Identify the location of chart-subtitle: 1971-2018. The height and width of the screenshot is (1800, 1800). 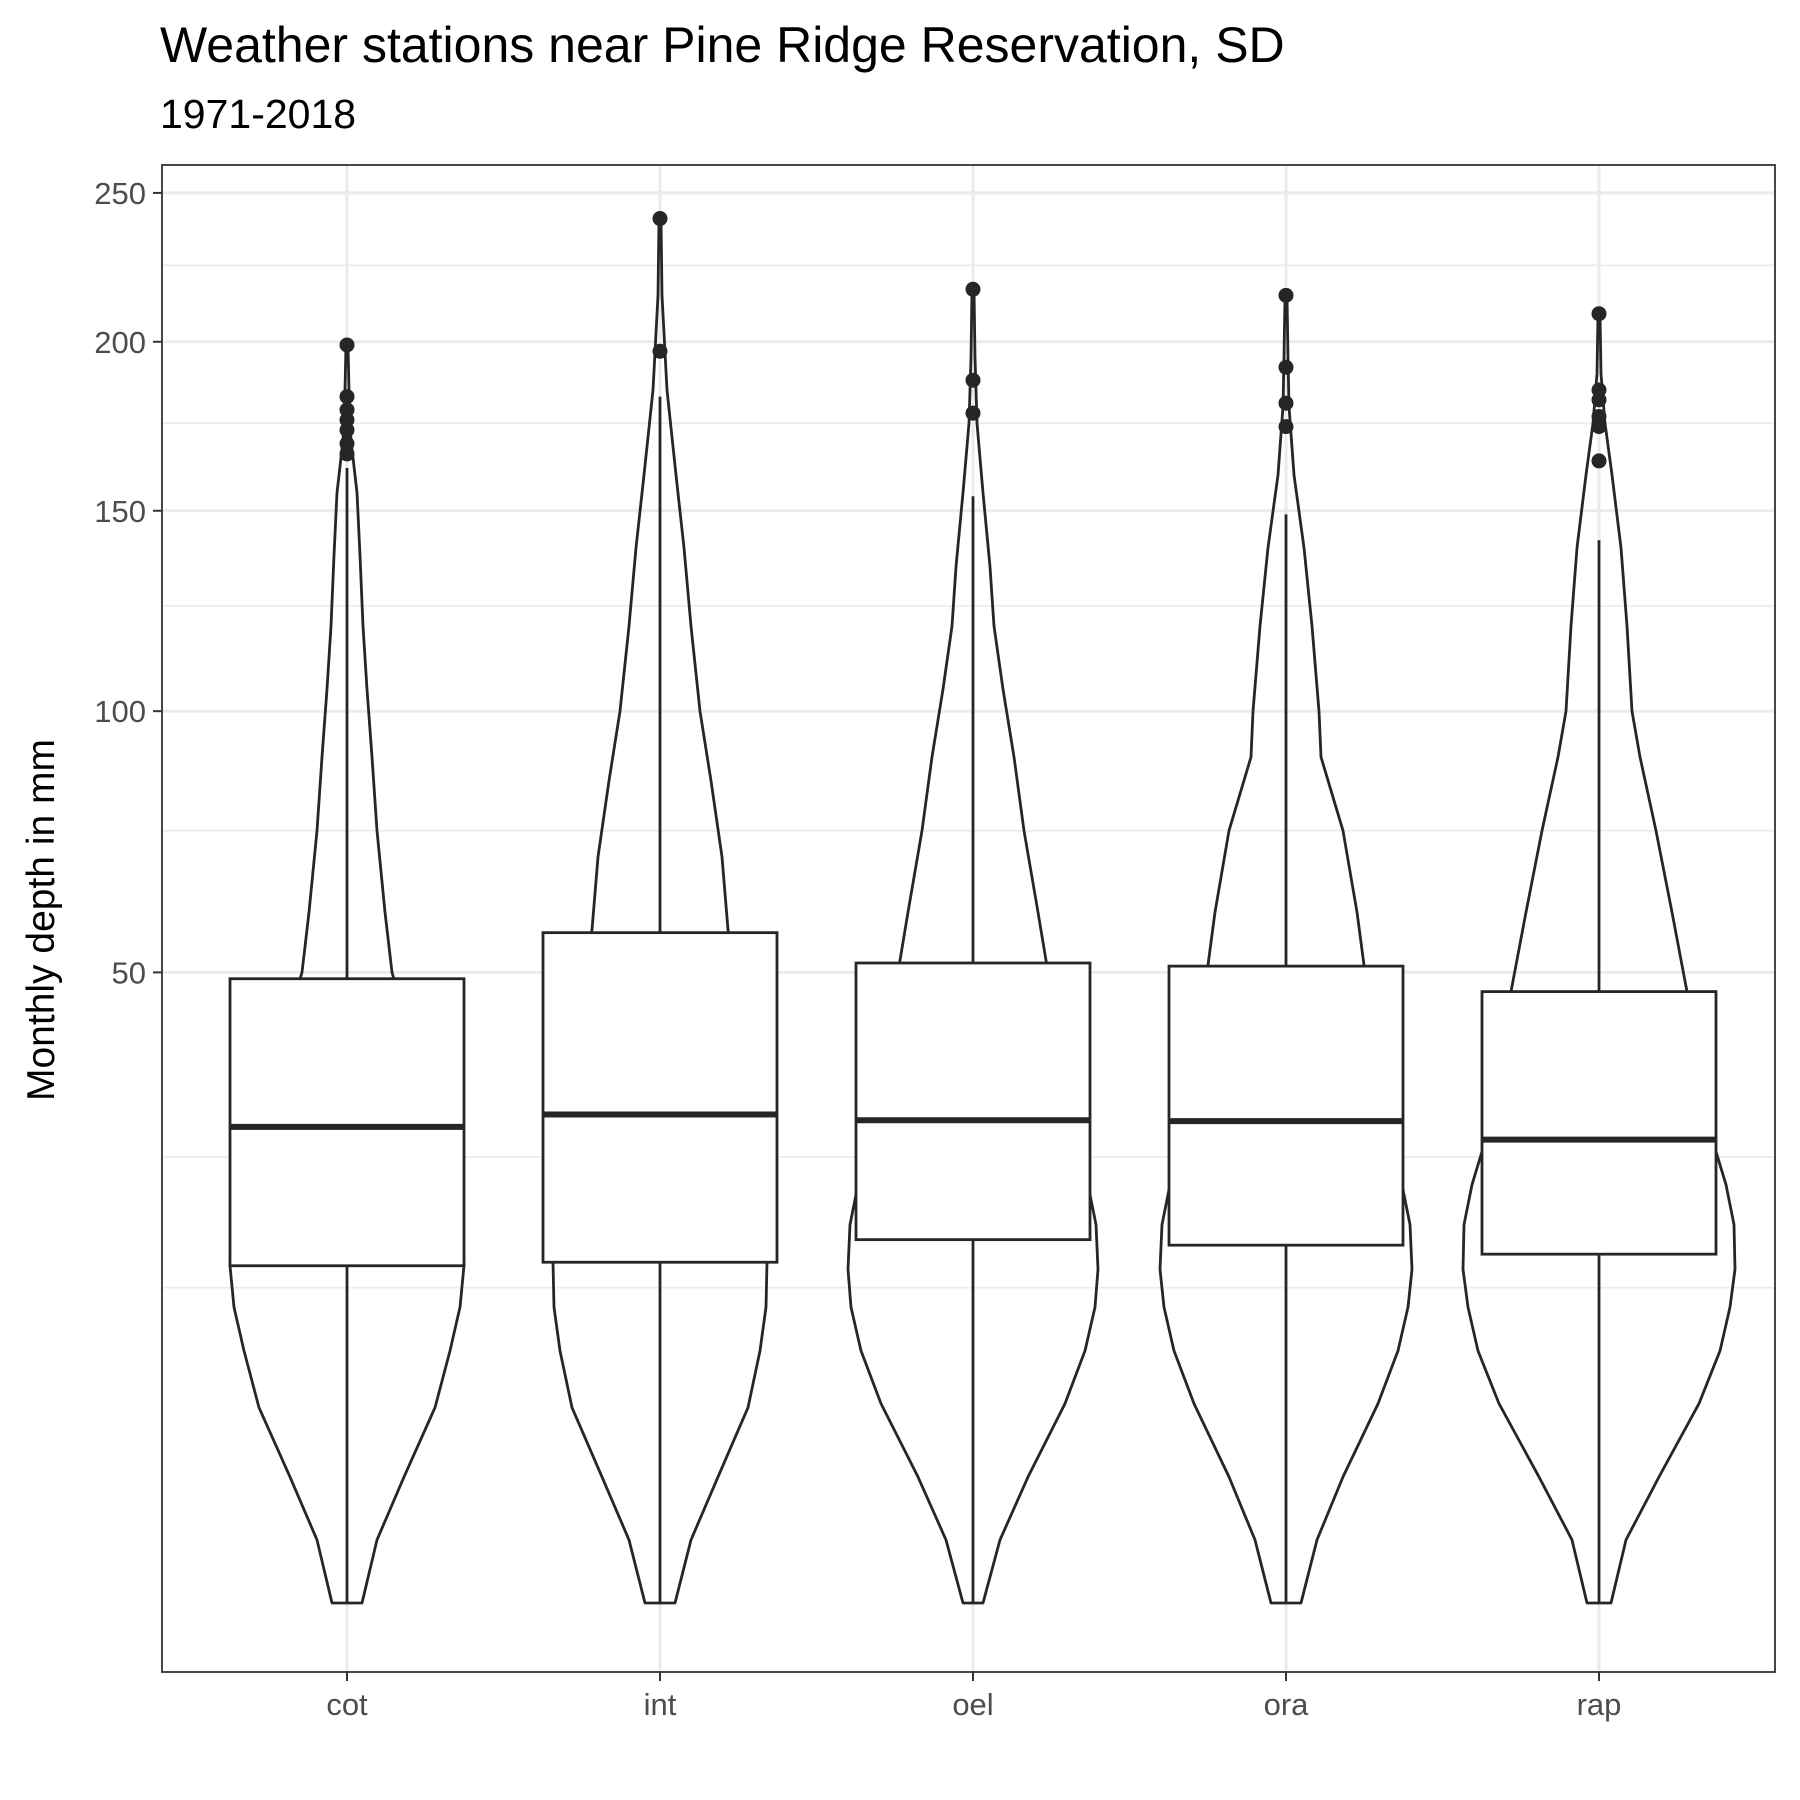
(258, 114).